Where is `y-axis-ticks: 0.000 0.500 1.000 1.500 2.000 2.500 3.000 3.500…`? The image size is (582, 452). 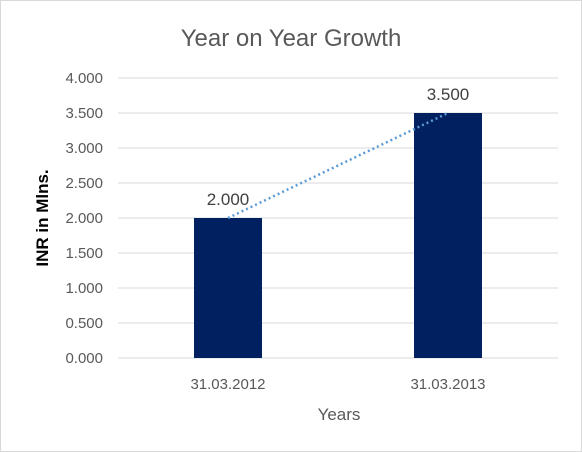
y-axis-ticks: 0.000 0.500 1.000 1.500 2.000 2.500 3.000 3.500… is located at coordinates (84, 218).